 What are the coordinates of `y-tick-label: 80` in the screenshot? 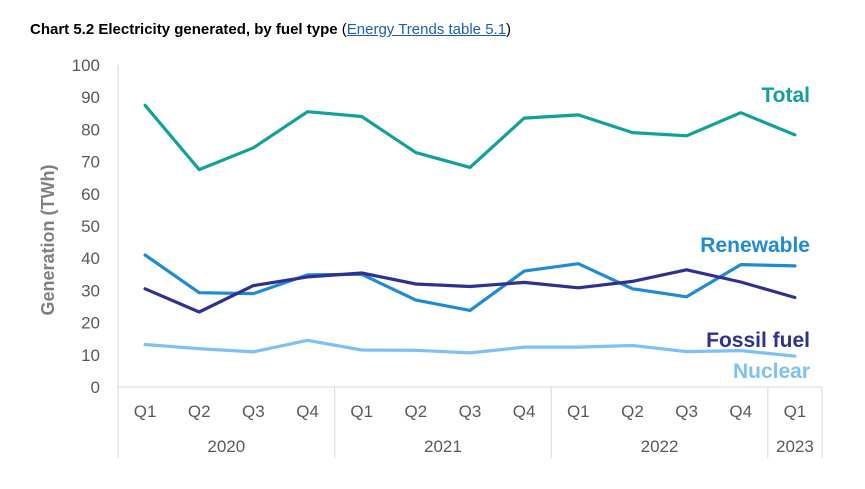 It's located at (90, 129).